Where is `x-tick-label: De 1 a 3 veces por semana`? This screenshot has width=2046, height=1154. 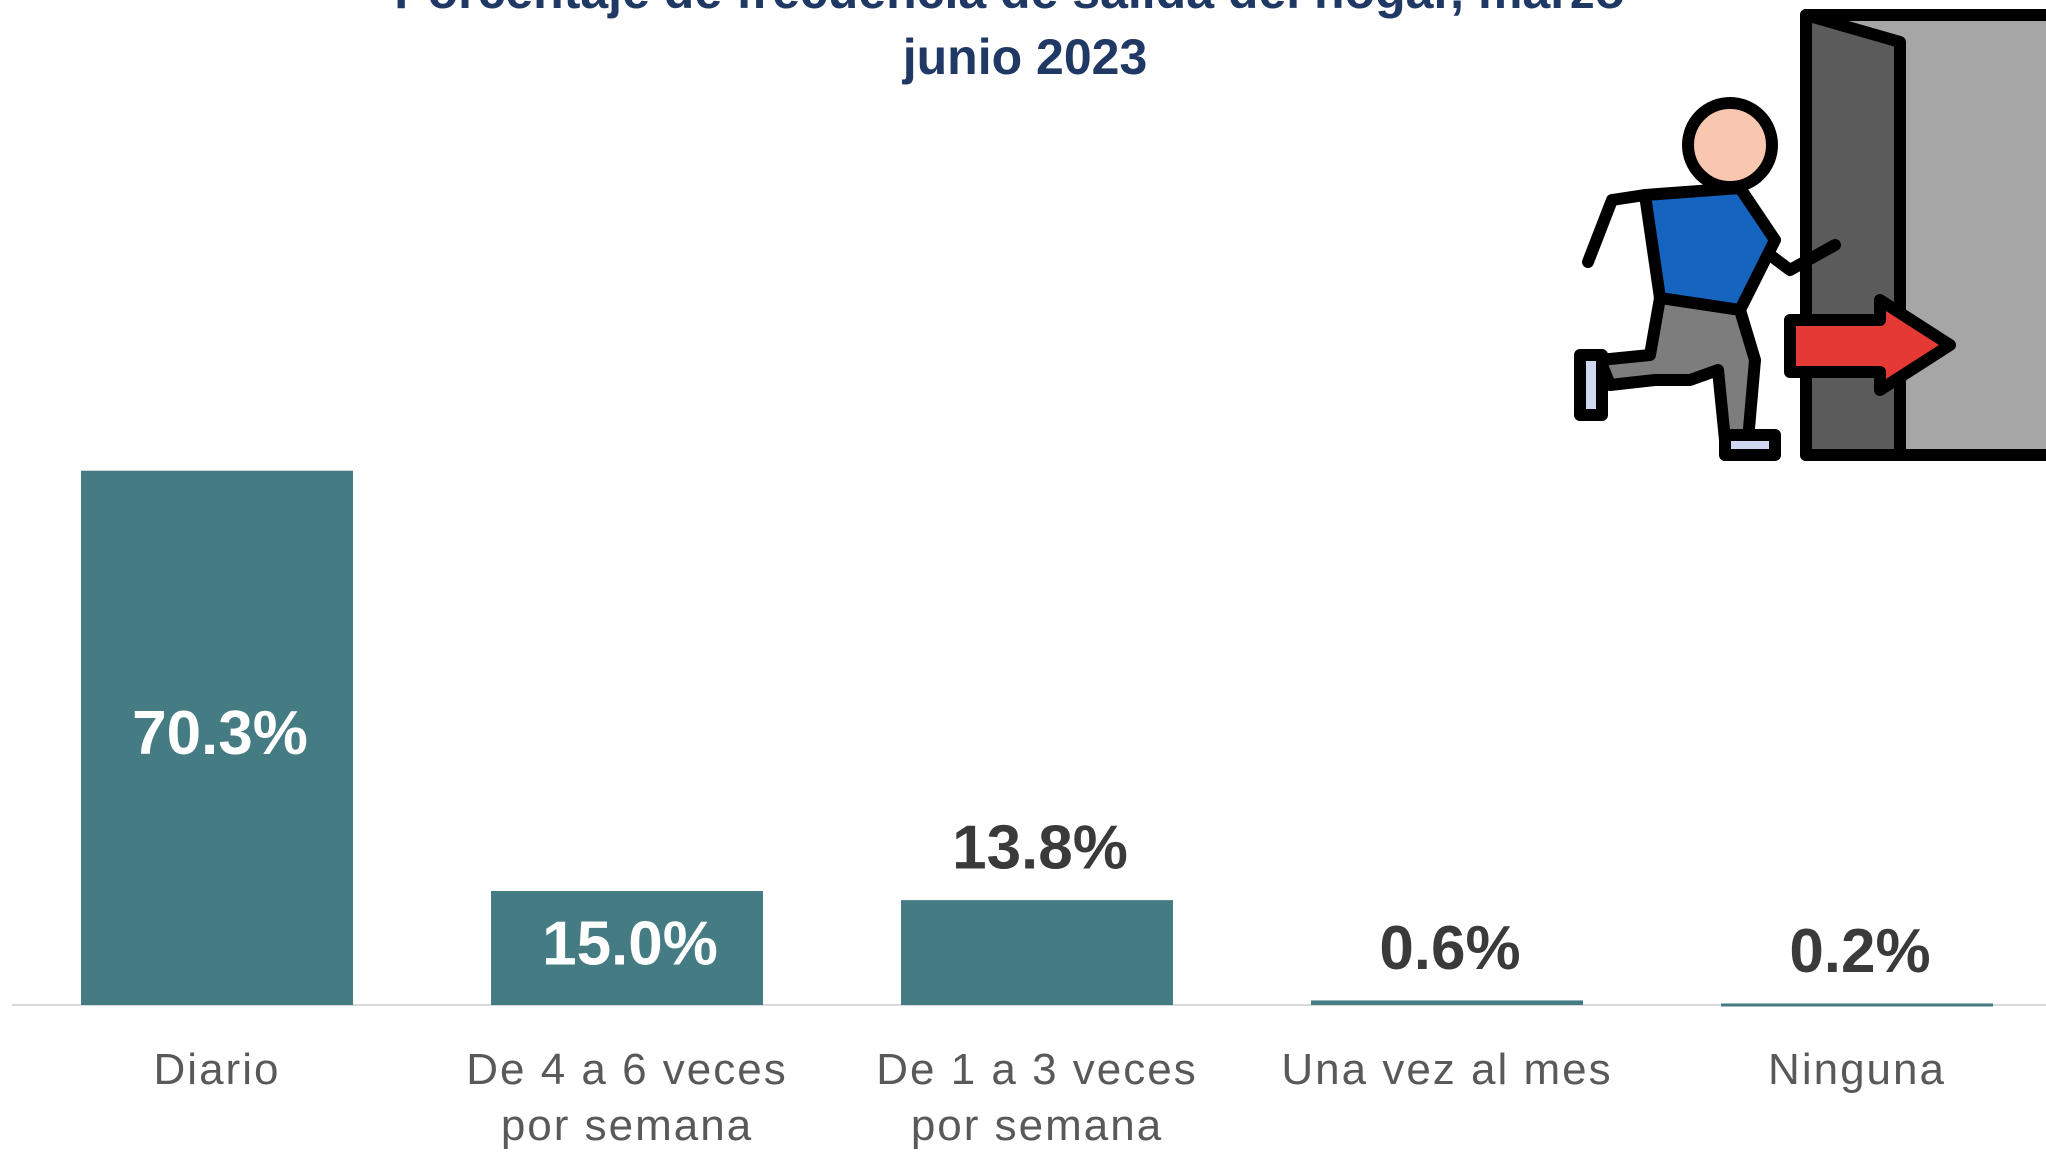 x-tick-label: De 1 a 3 veces por semana is located at coordinates (1037, 1097).